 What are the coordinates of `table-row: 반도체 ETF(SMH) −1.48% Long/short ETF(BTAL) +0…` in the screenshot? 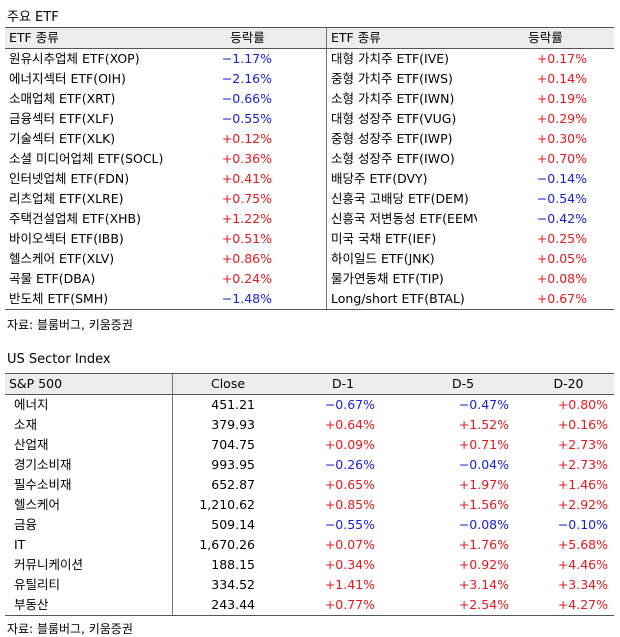 It's located at (309, 299).